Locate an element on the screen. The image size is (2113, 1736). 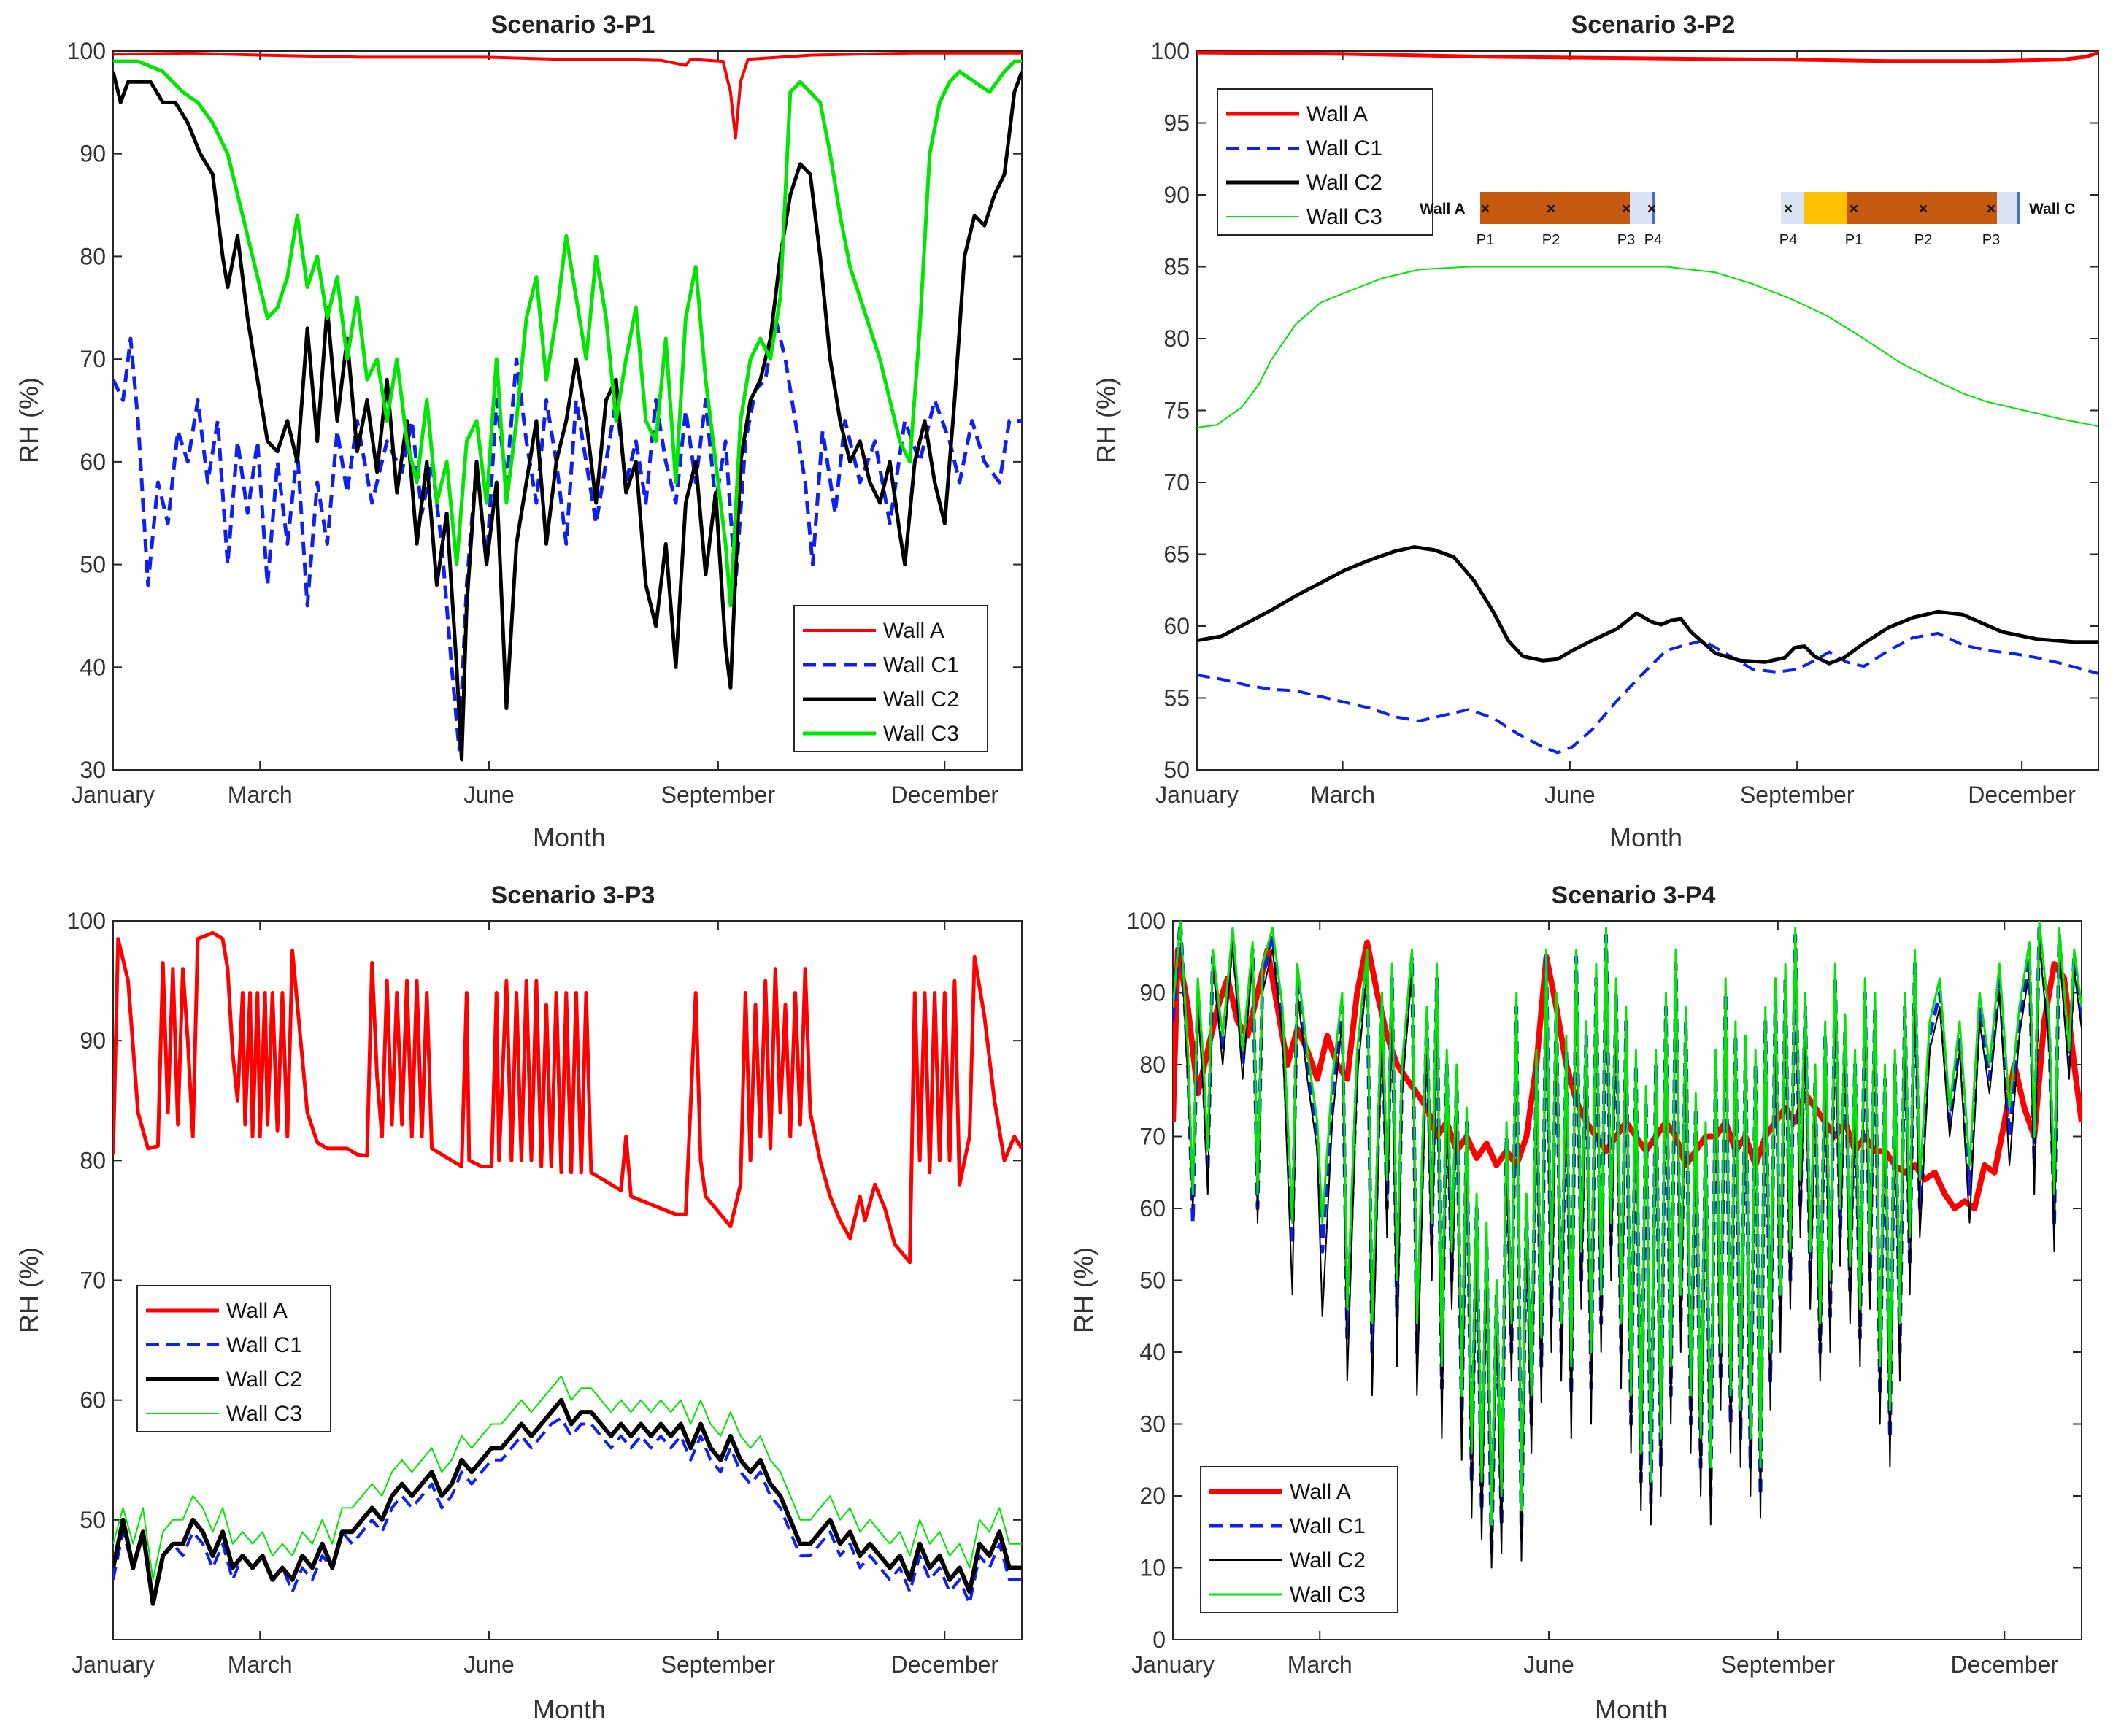
y-tick-label: 10 is located at coordinates (1152, 1568).